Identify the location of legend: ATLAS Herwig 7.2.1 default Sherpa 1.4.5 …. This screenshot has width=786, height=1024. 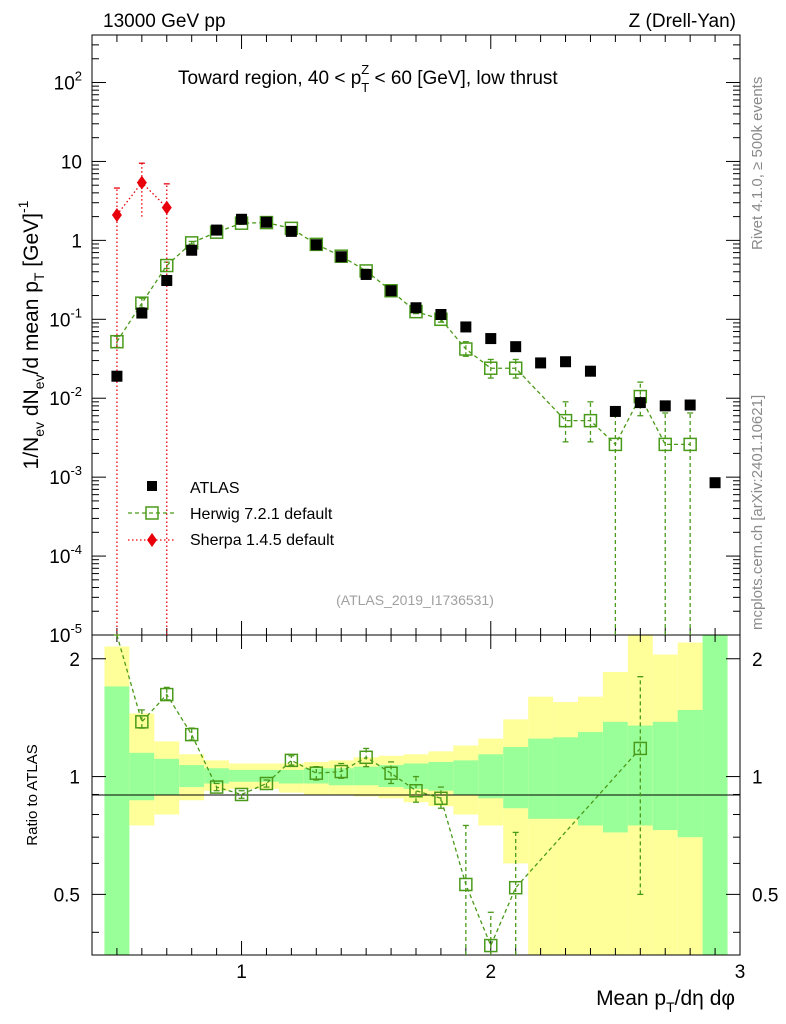
(231, 514).